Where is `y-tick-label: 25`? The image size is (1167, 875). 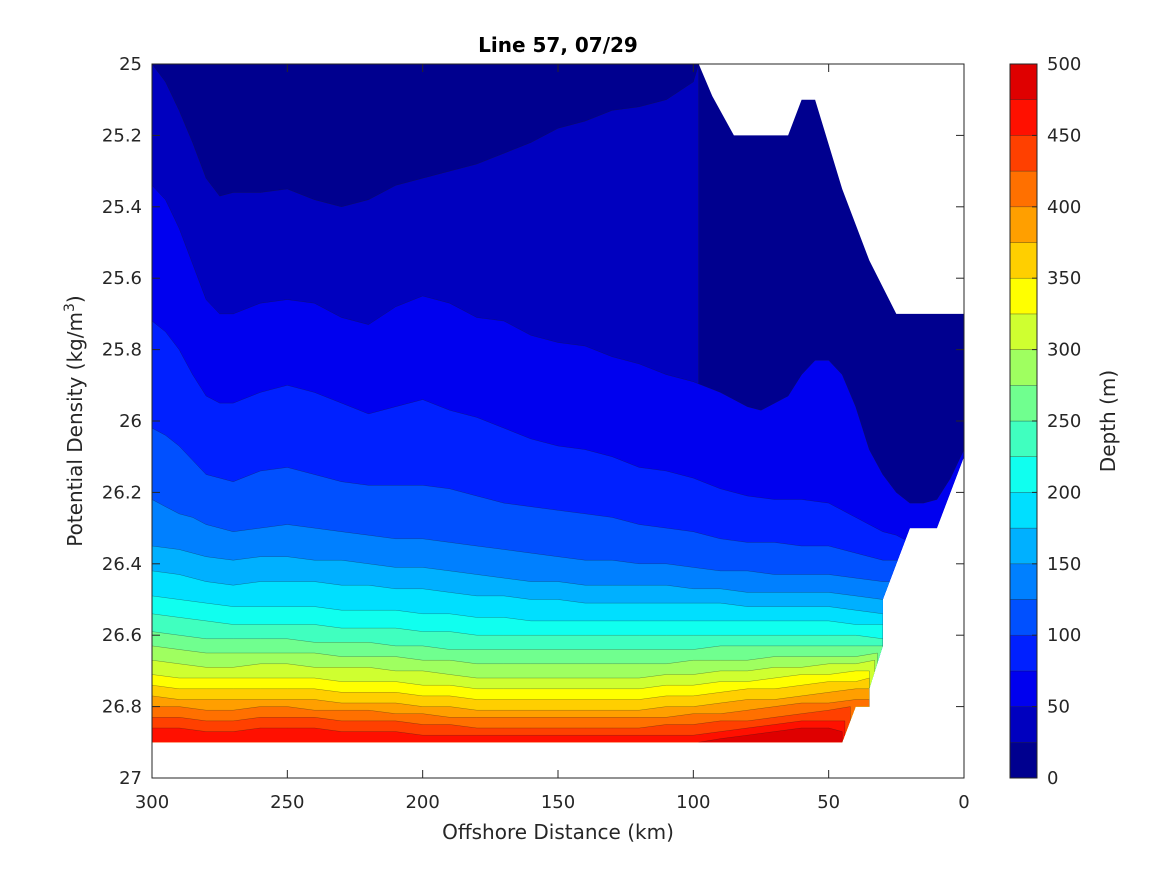
y-tick-label: 25 is located at coordinates (130, 64).